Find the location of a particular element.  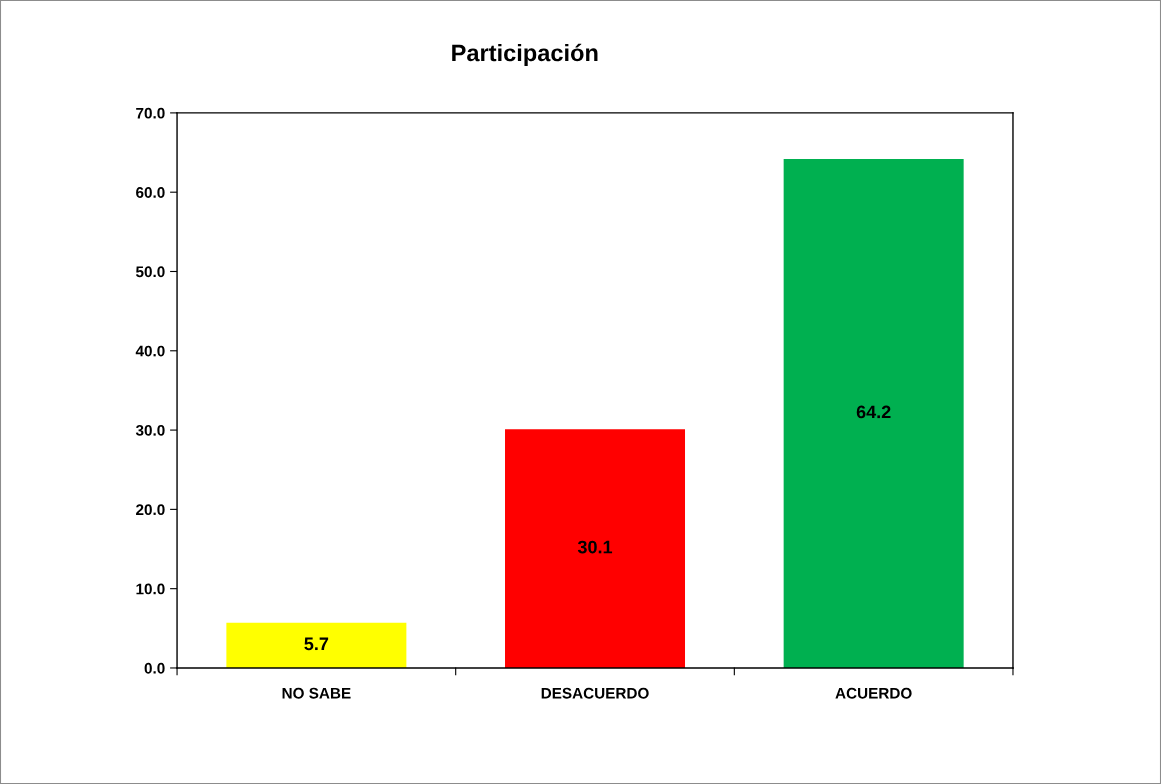

x-tick-label: DESACUERDO is located at coordinates (595, 693).